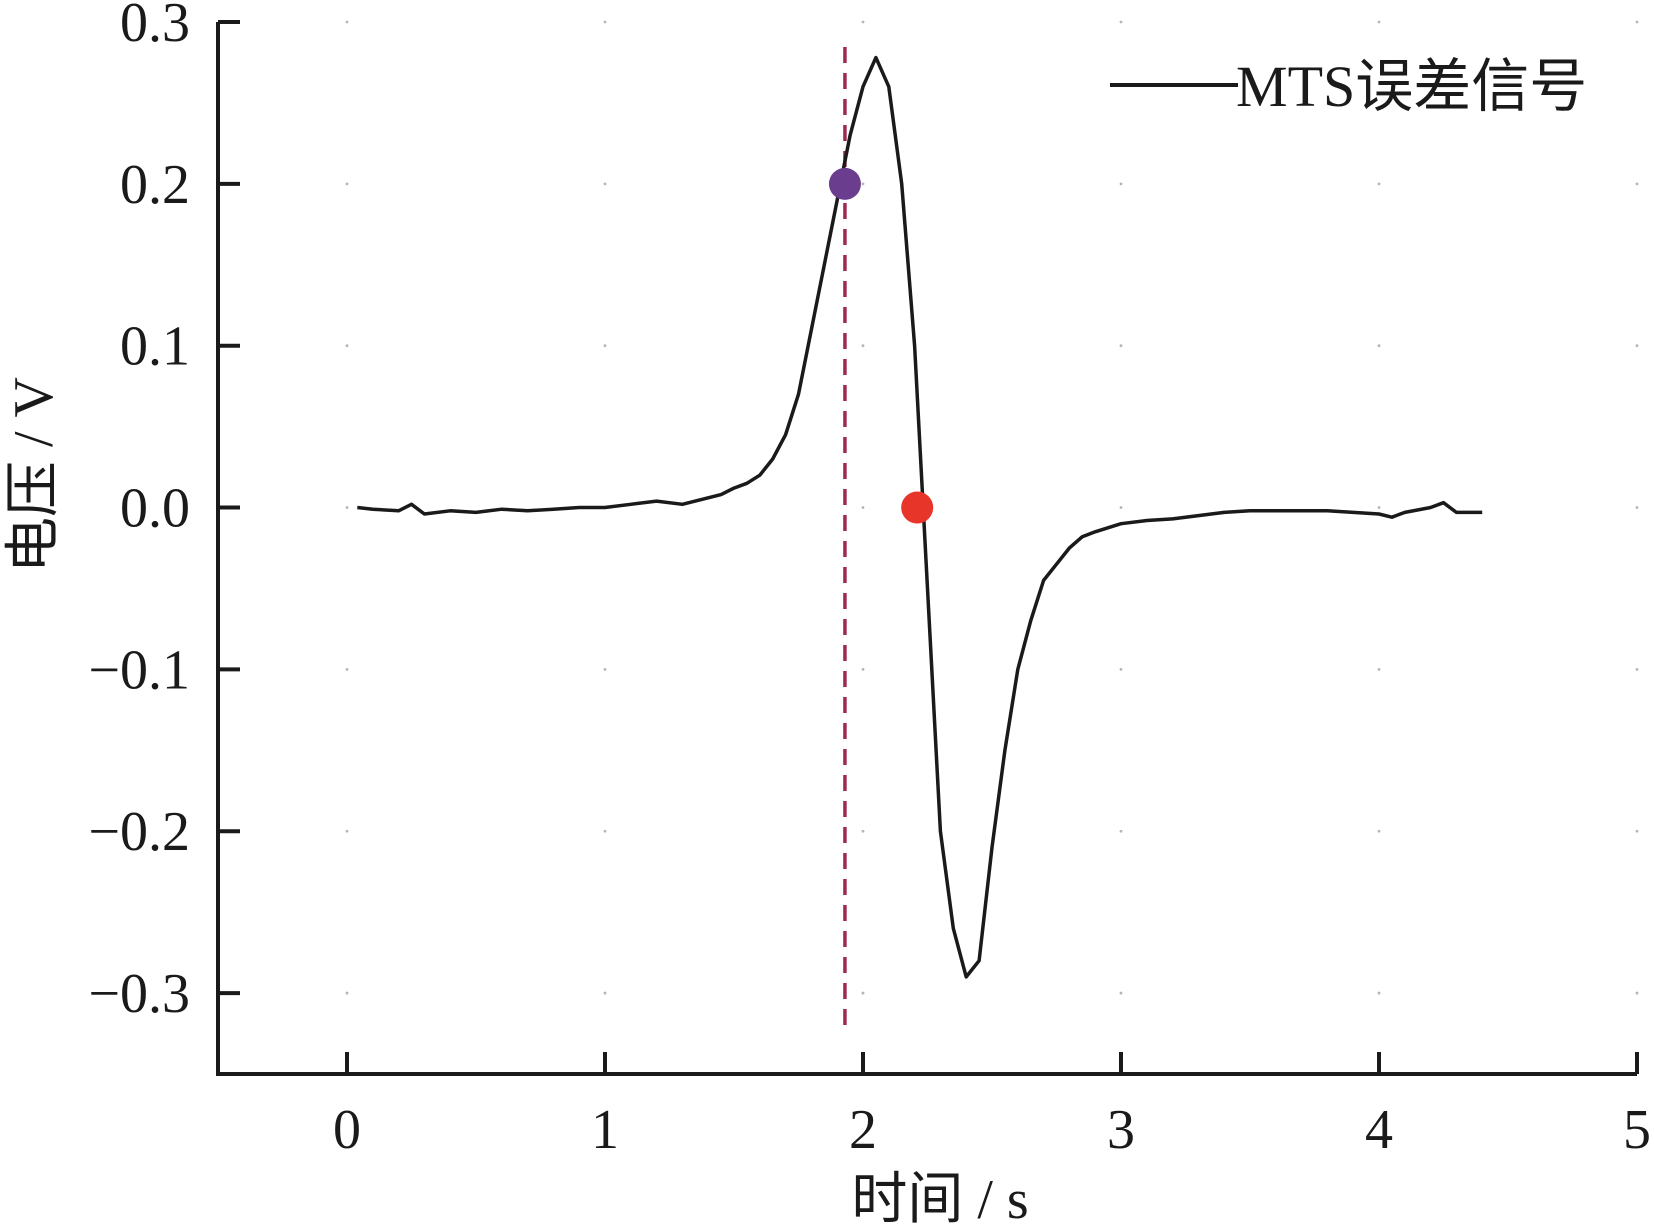 This screenshot has height=1230, width=1654. I want to click on y-tick-label: 0.0, so click(155, 509).